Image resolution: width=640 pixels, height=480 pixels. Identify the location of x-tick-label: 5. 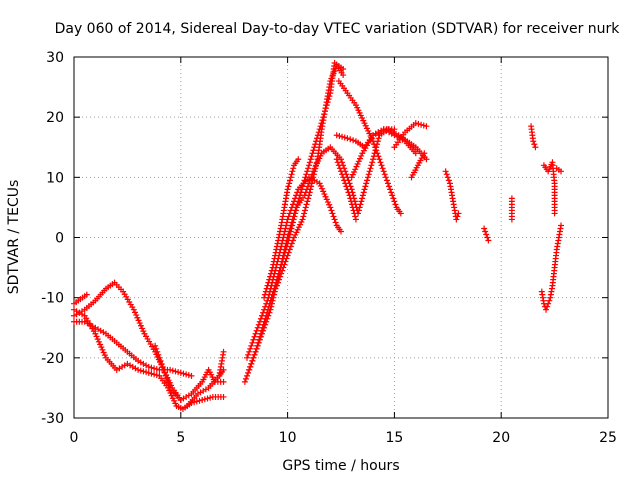
(180, 438).